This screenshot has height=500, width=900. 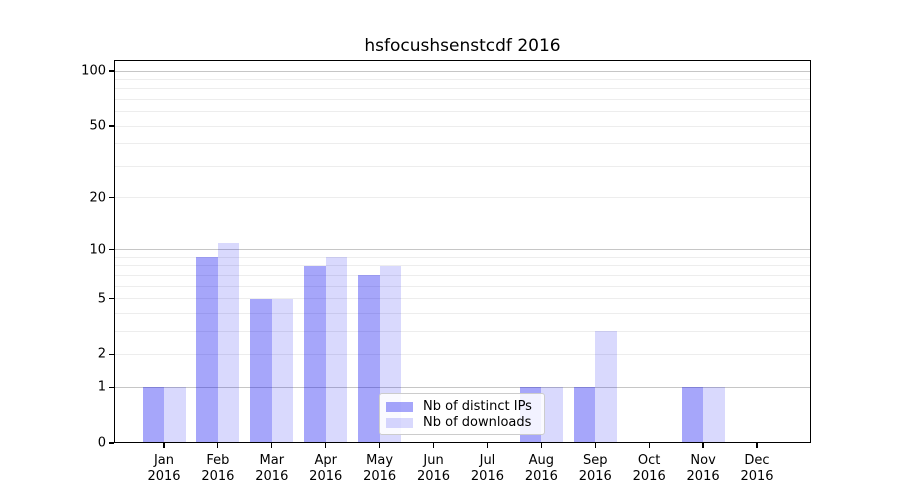 What do you see at coordinates (101, 387) in the screenshot?
I see `y-tick-label-1: 1` at bounding box center [101, 387].